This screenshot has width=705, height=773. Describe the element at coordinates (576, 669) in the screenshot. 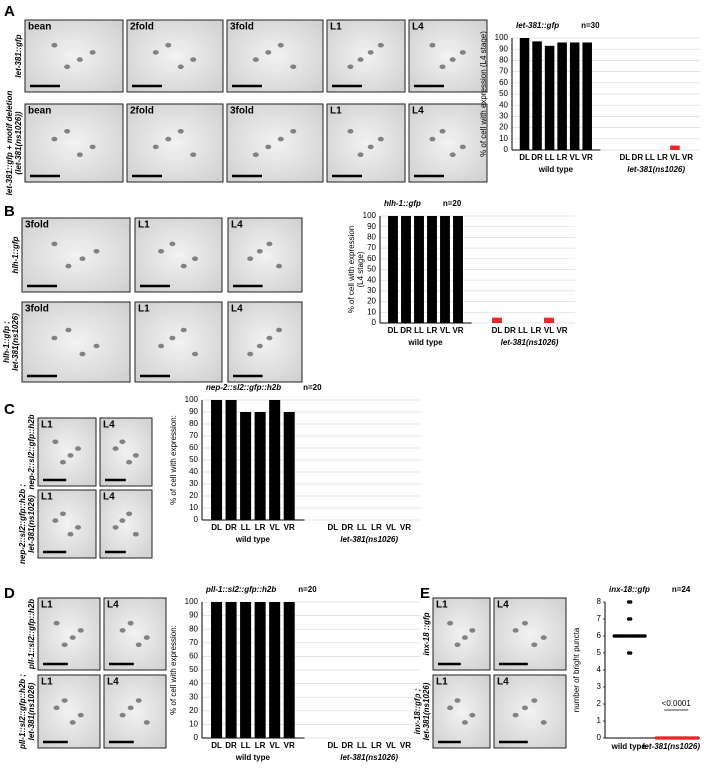

I see `y-axis-label: number of bright puncta` at that location.